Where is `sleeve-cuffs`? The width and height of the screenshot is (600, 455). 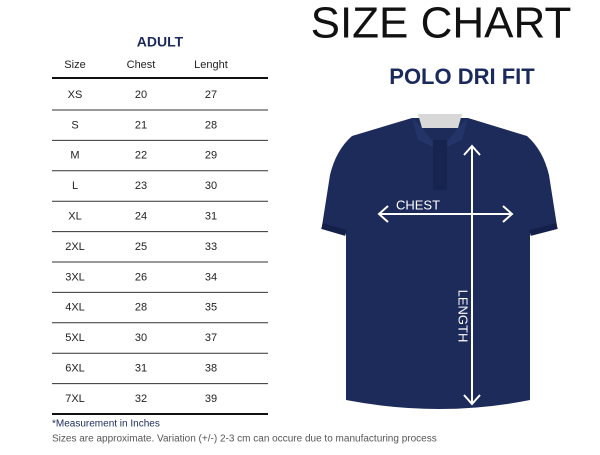
sleeve-cuffs is located at coordinates (439, 229).